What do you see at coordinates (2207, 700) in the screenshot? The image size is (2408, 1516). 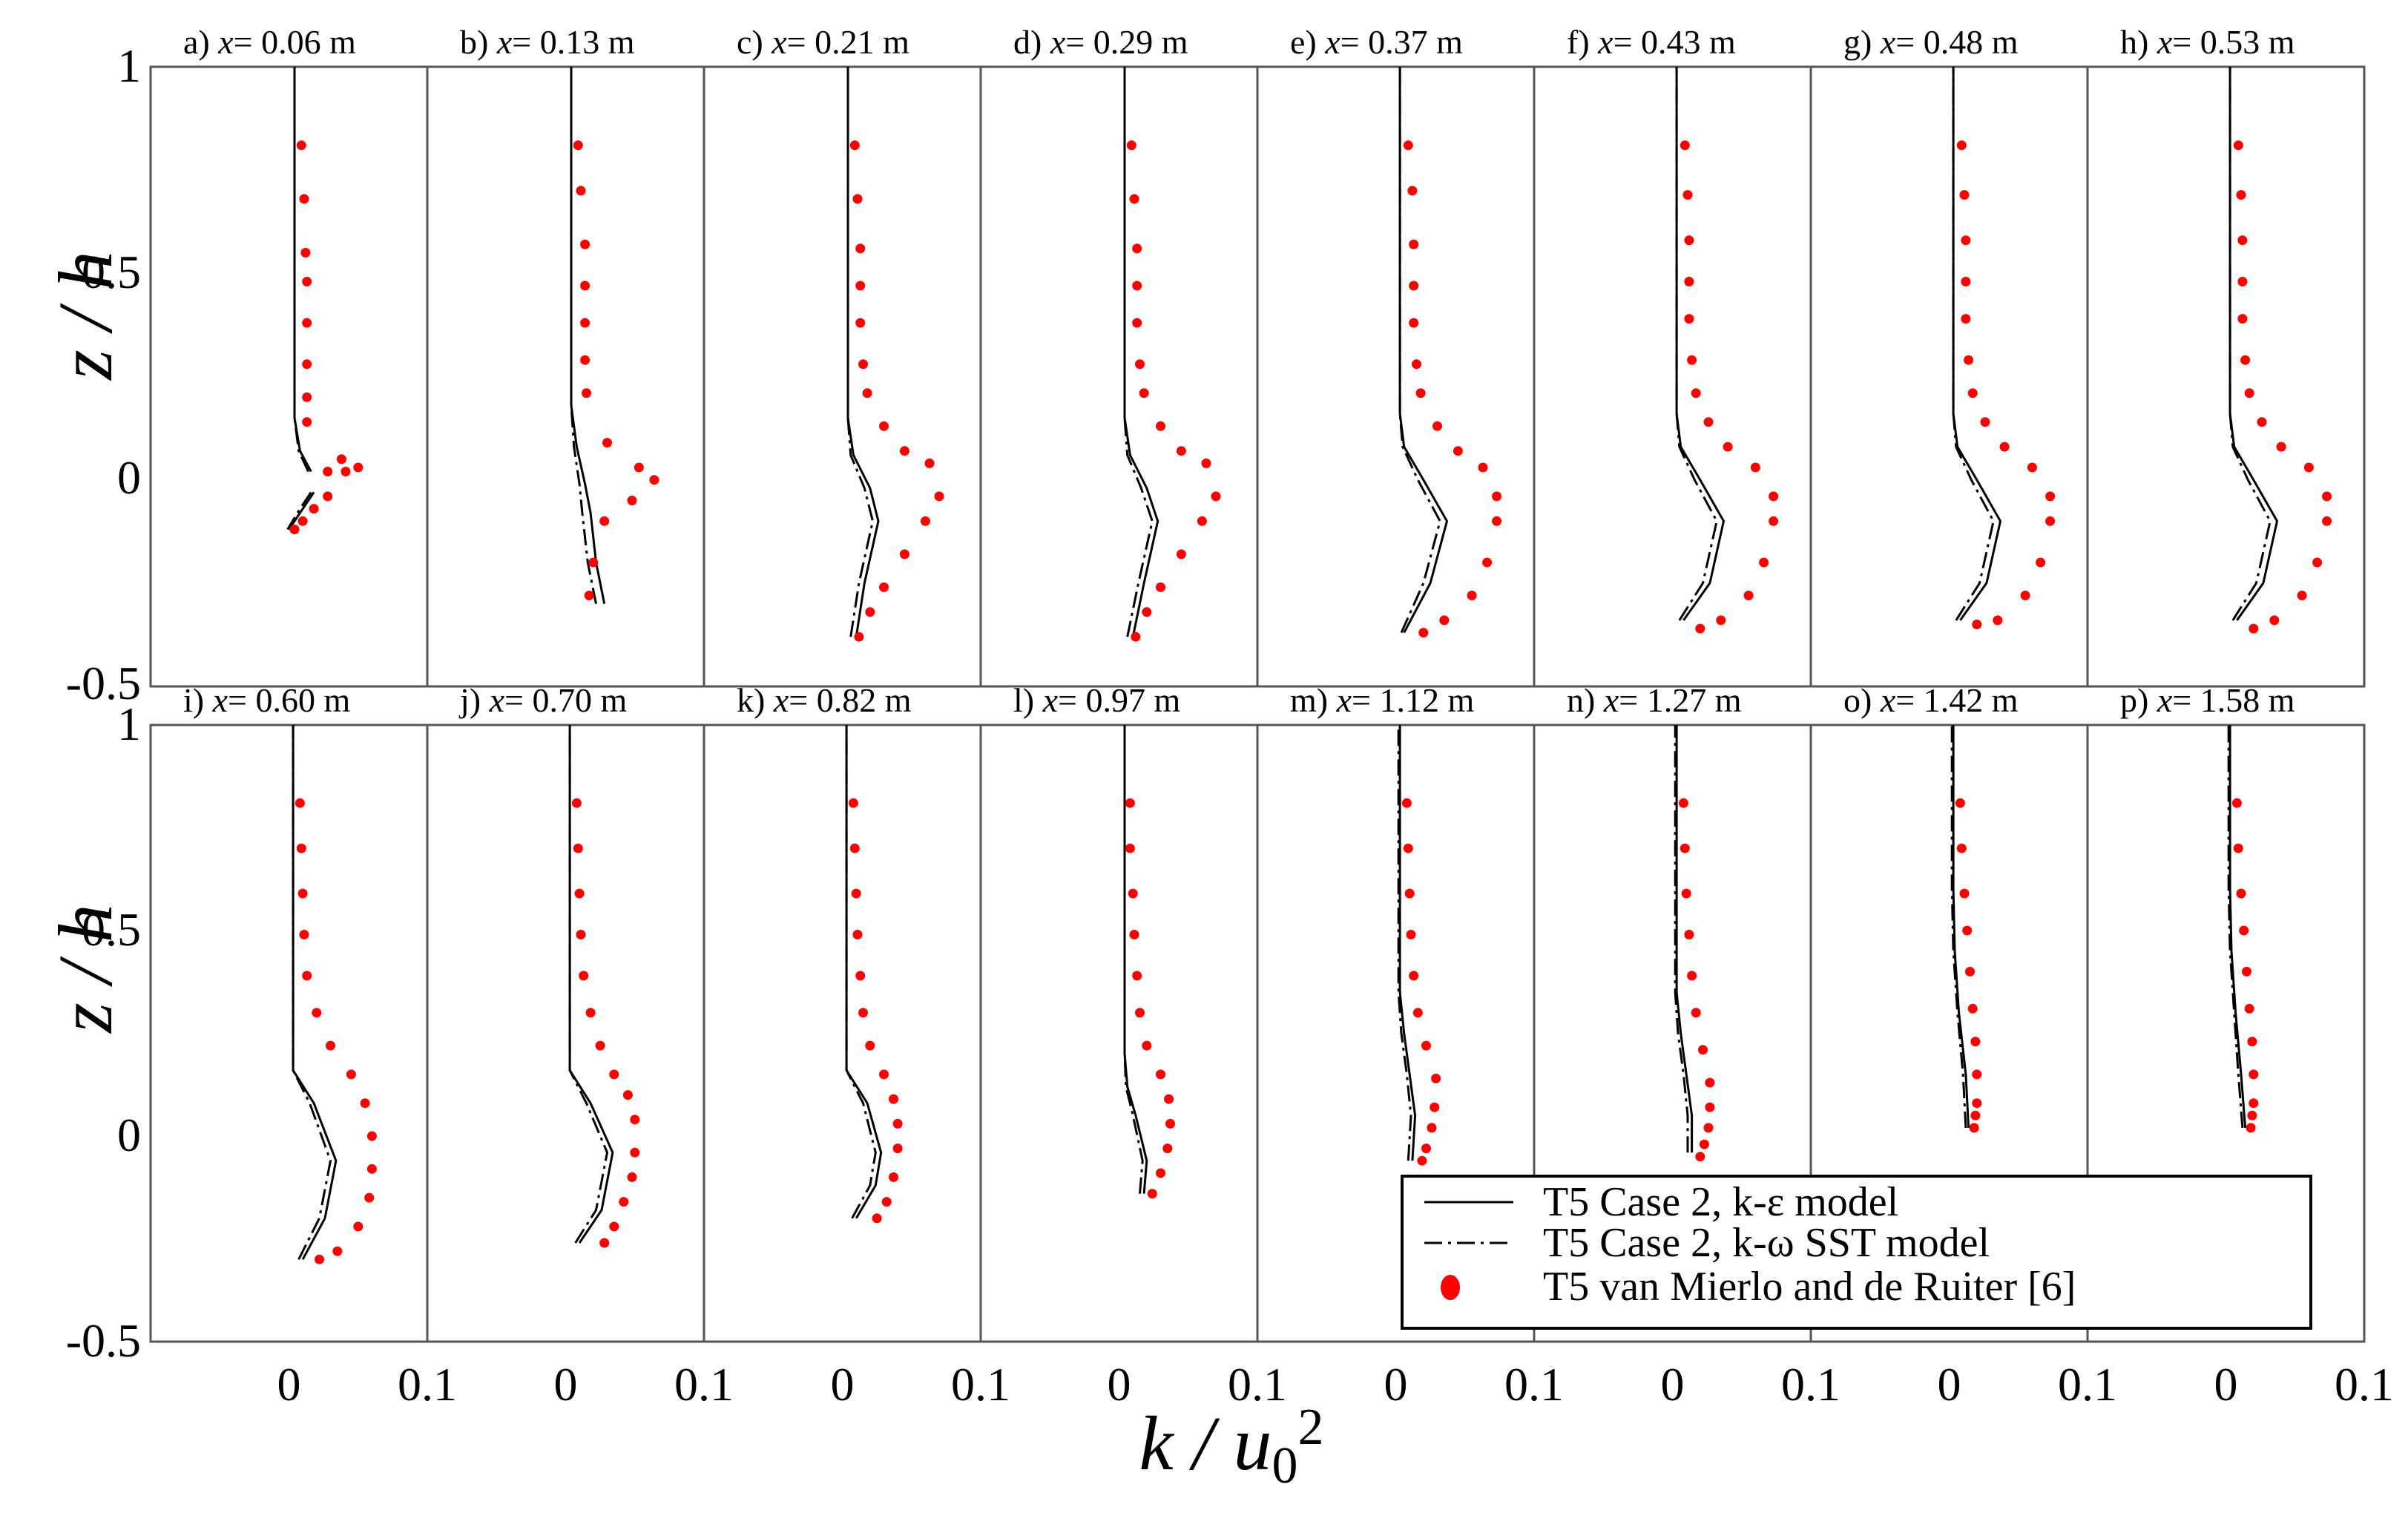 I see `panel-title: p) x= 1.58 m` at bounding box center [2207, 700].